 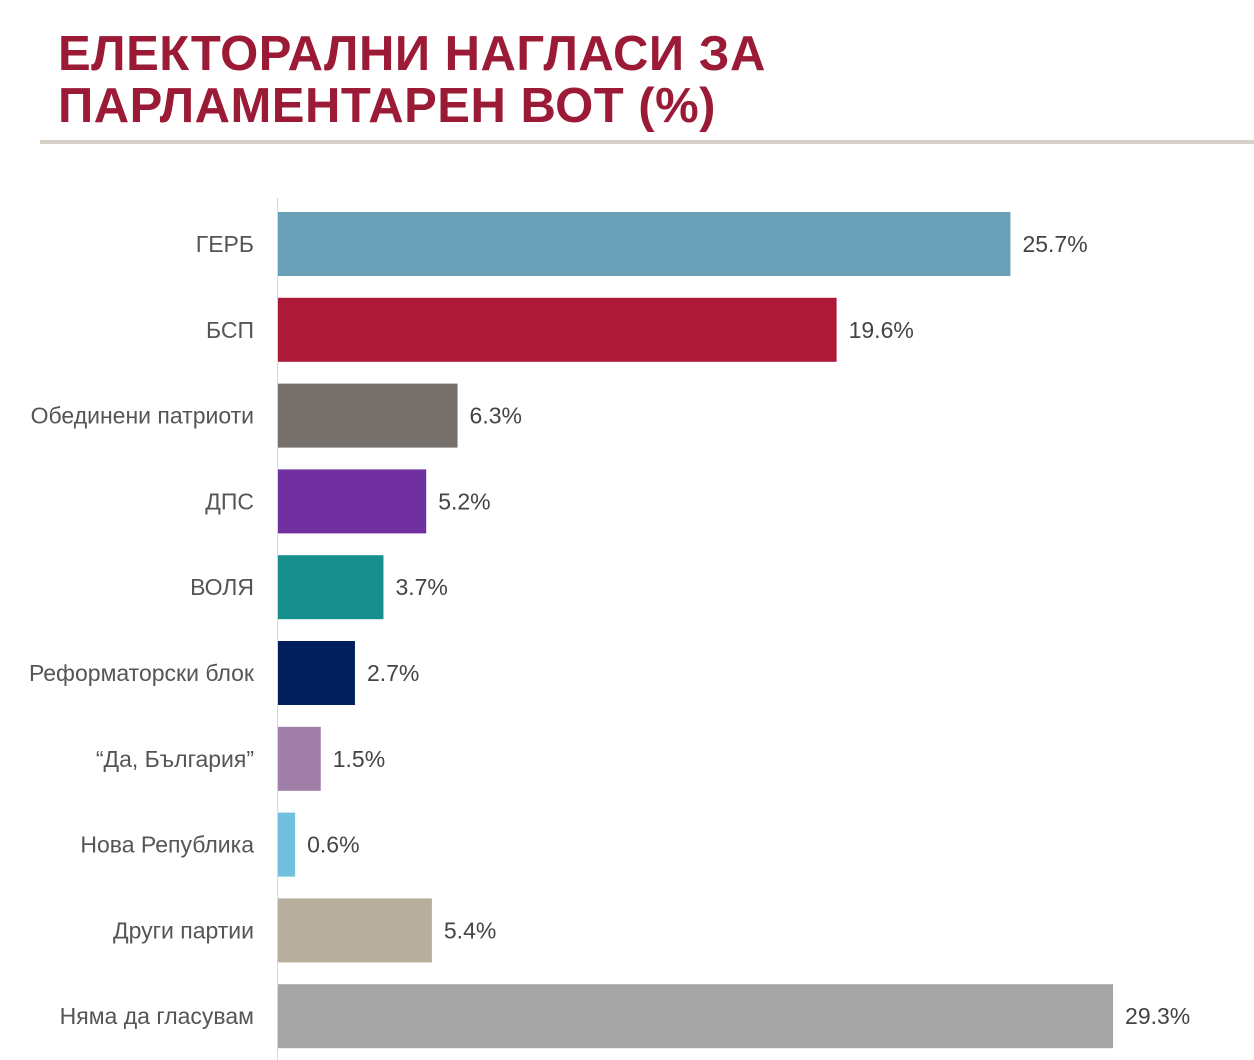 I want to click on category-label: ВОЛЯ, so click(x=222, y=587).